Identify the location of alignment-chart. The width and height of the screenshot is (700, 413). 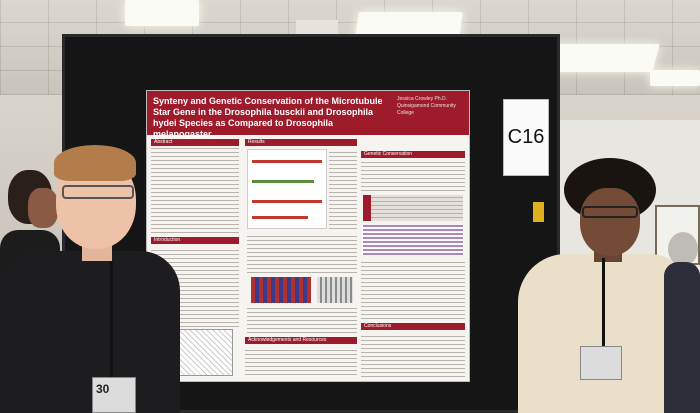
(413, 240).